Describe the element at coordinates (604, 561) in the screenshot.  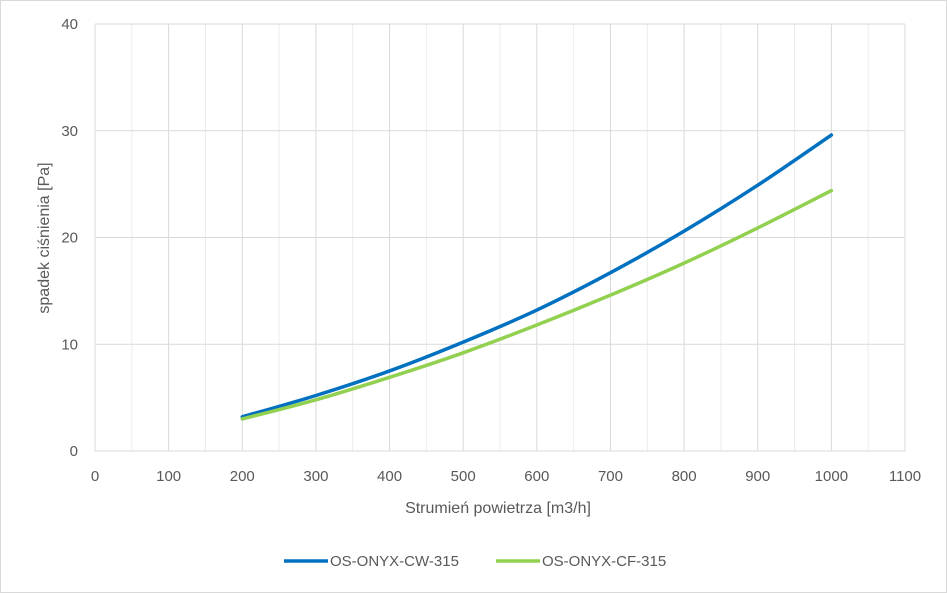
I see `legend-label: OS-ONYX-CF-315` at that location.